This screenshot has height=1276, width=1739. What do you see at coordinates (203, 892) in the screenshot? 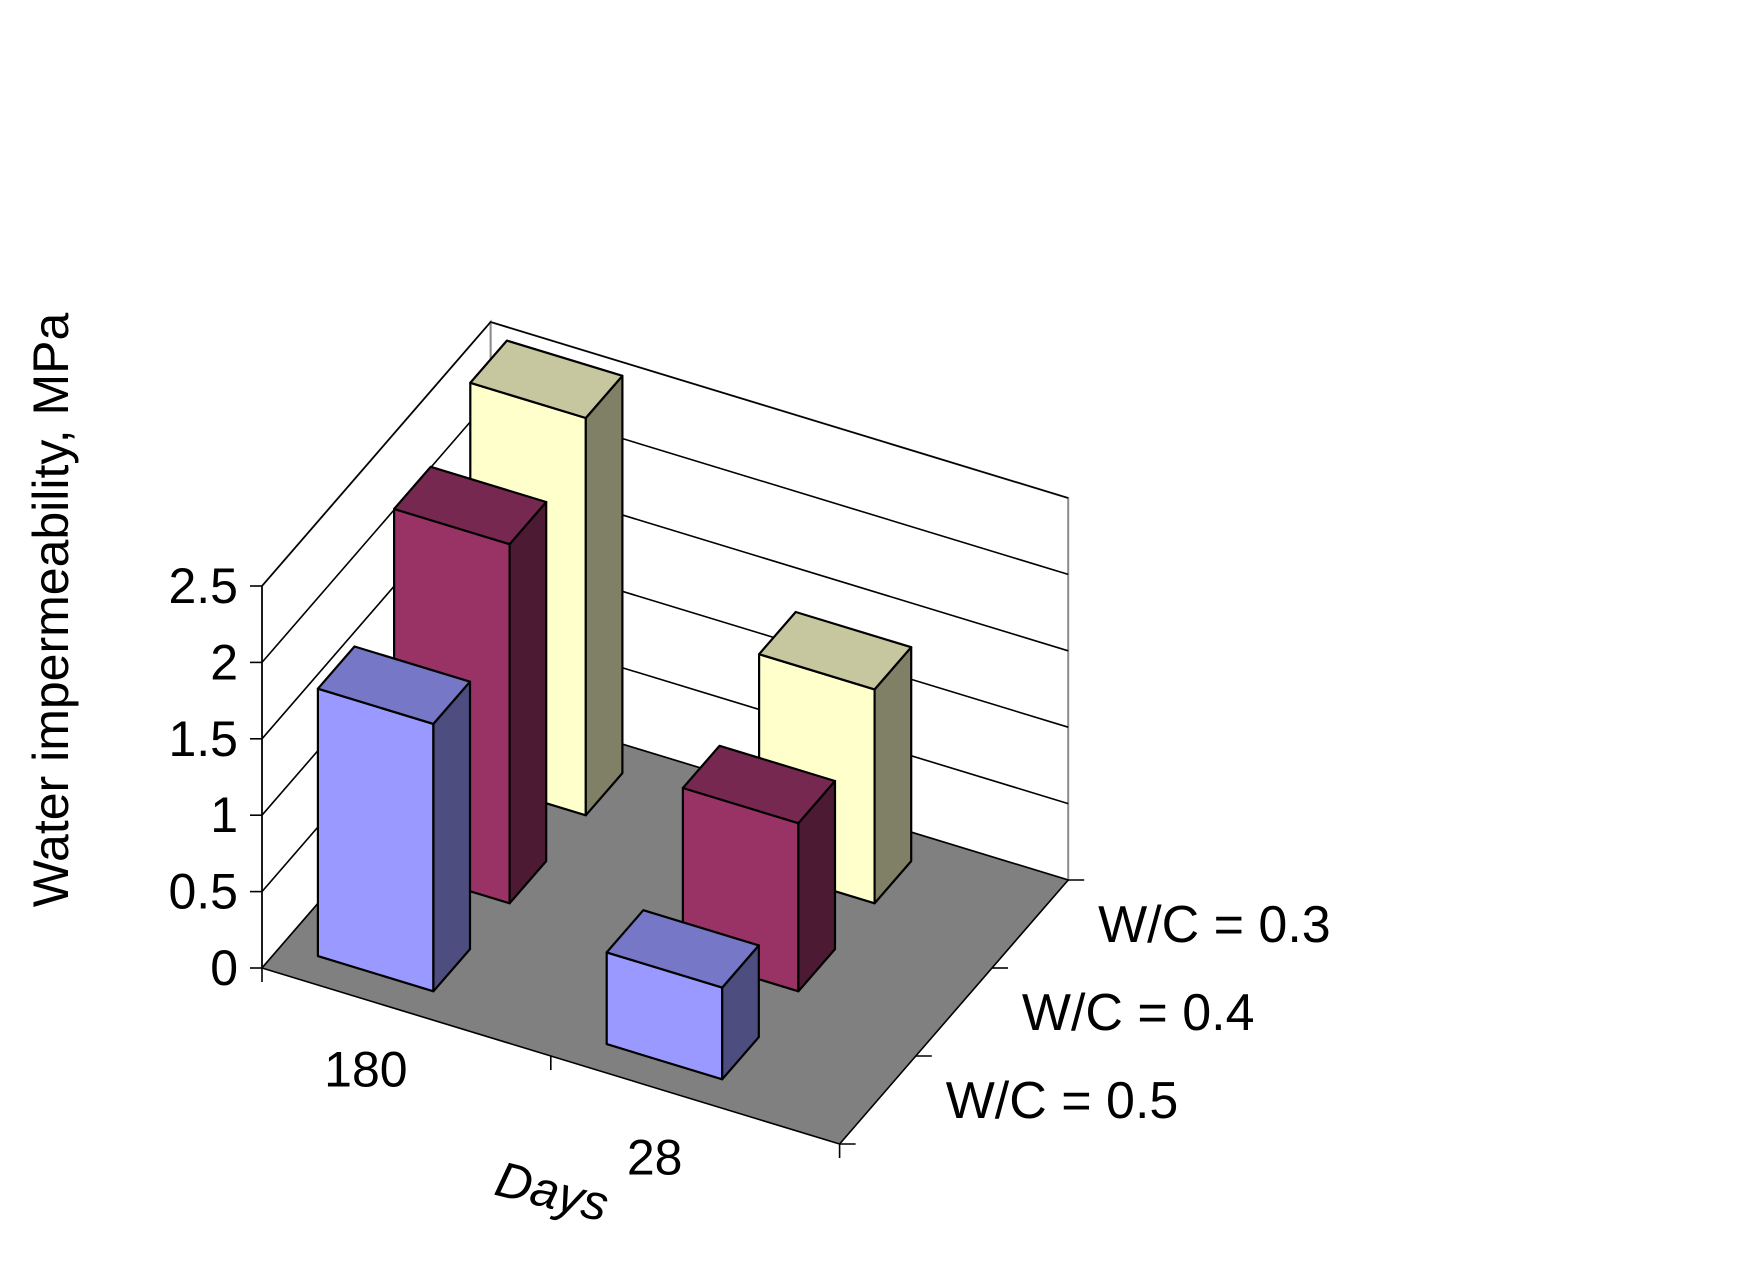
I see `y-tick-label: 0.5` at bounding box center [203, 892].